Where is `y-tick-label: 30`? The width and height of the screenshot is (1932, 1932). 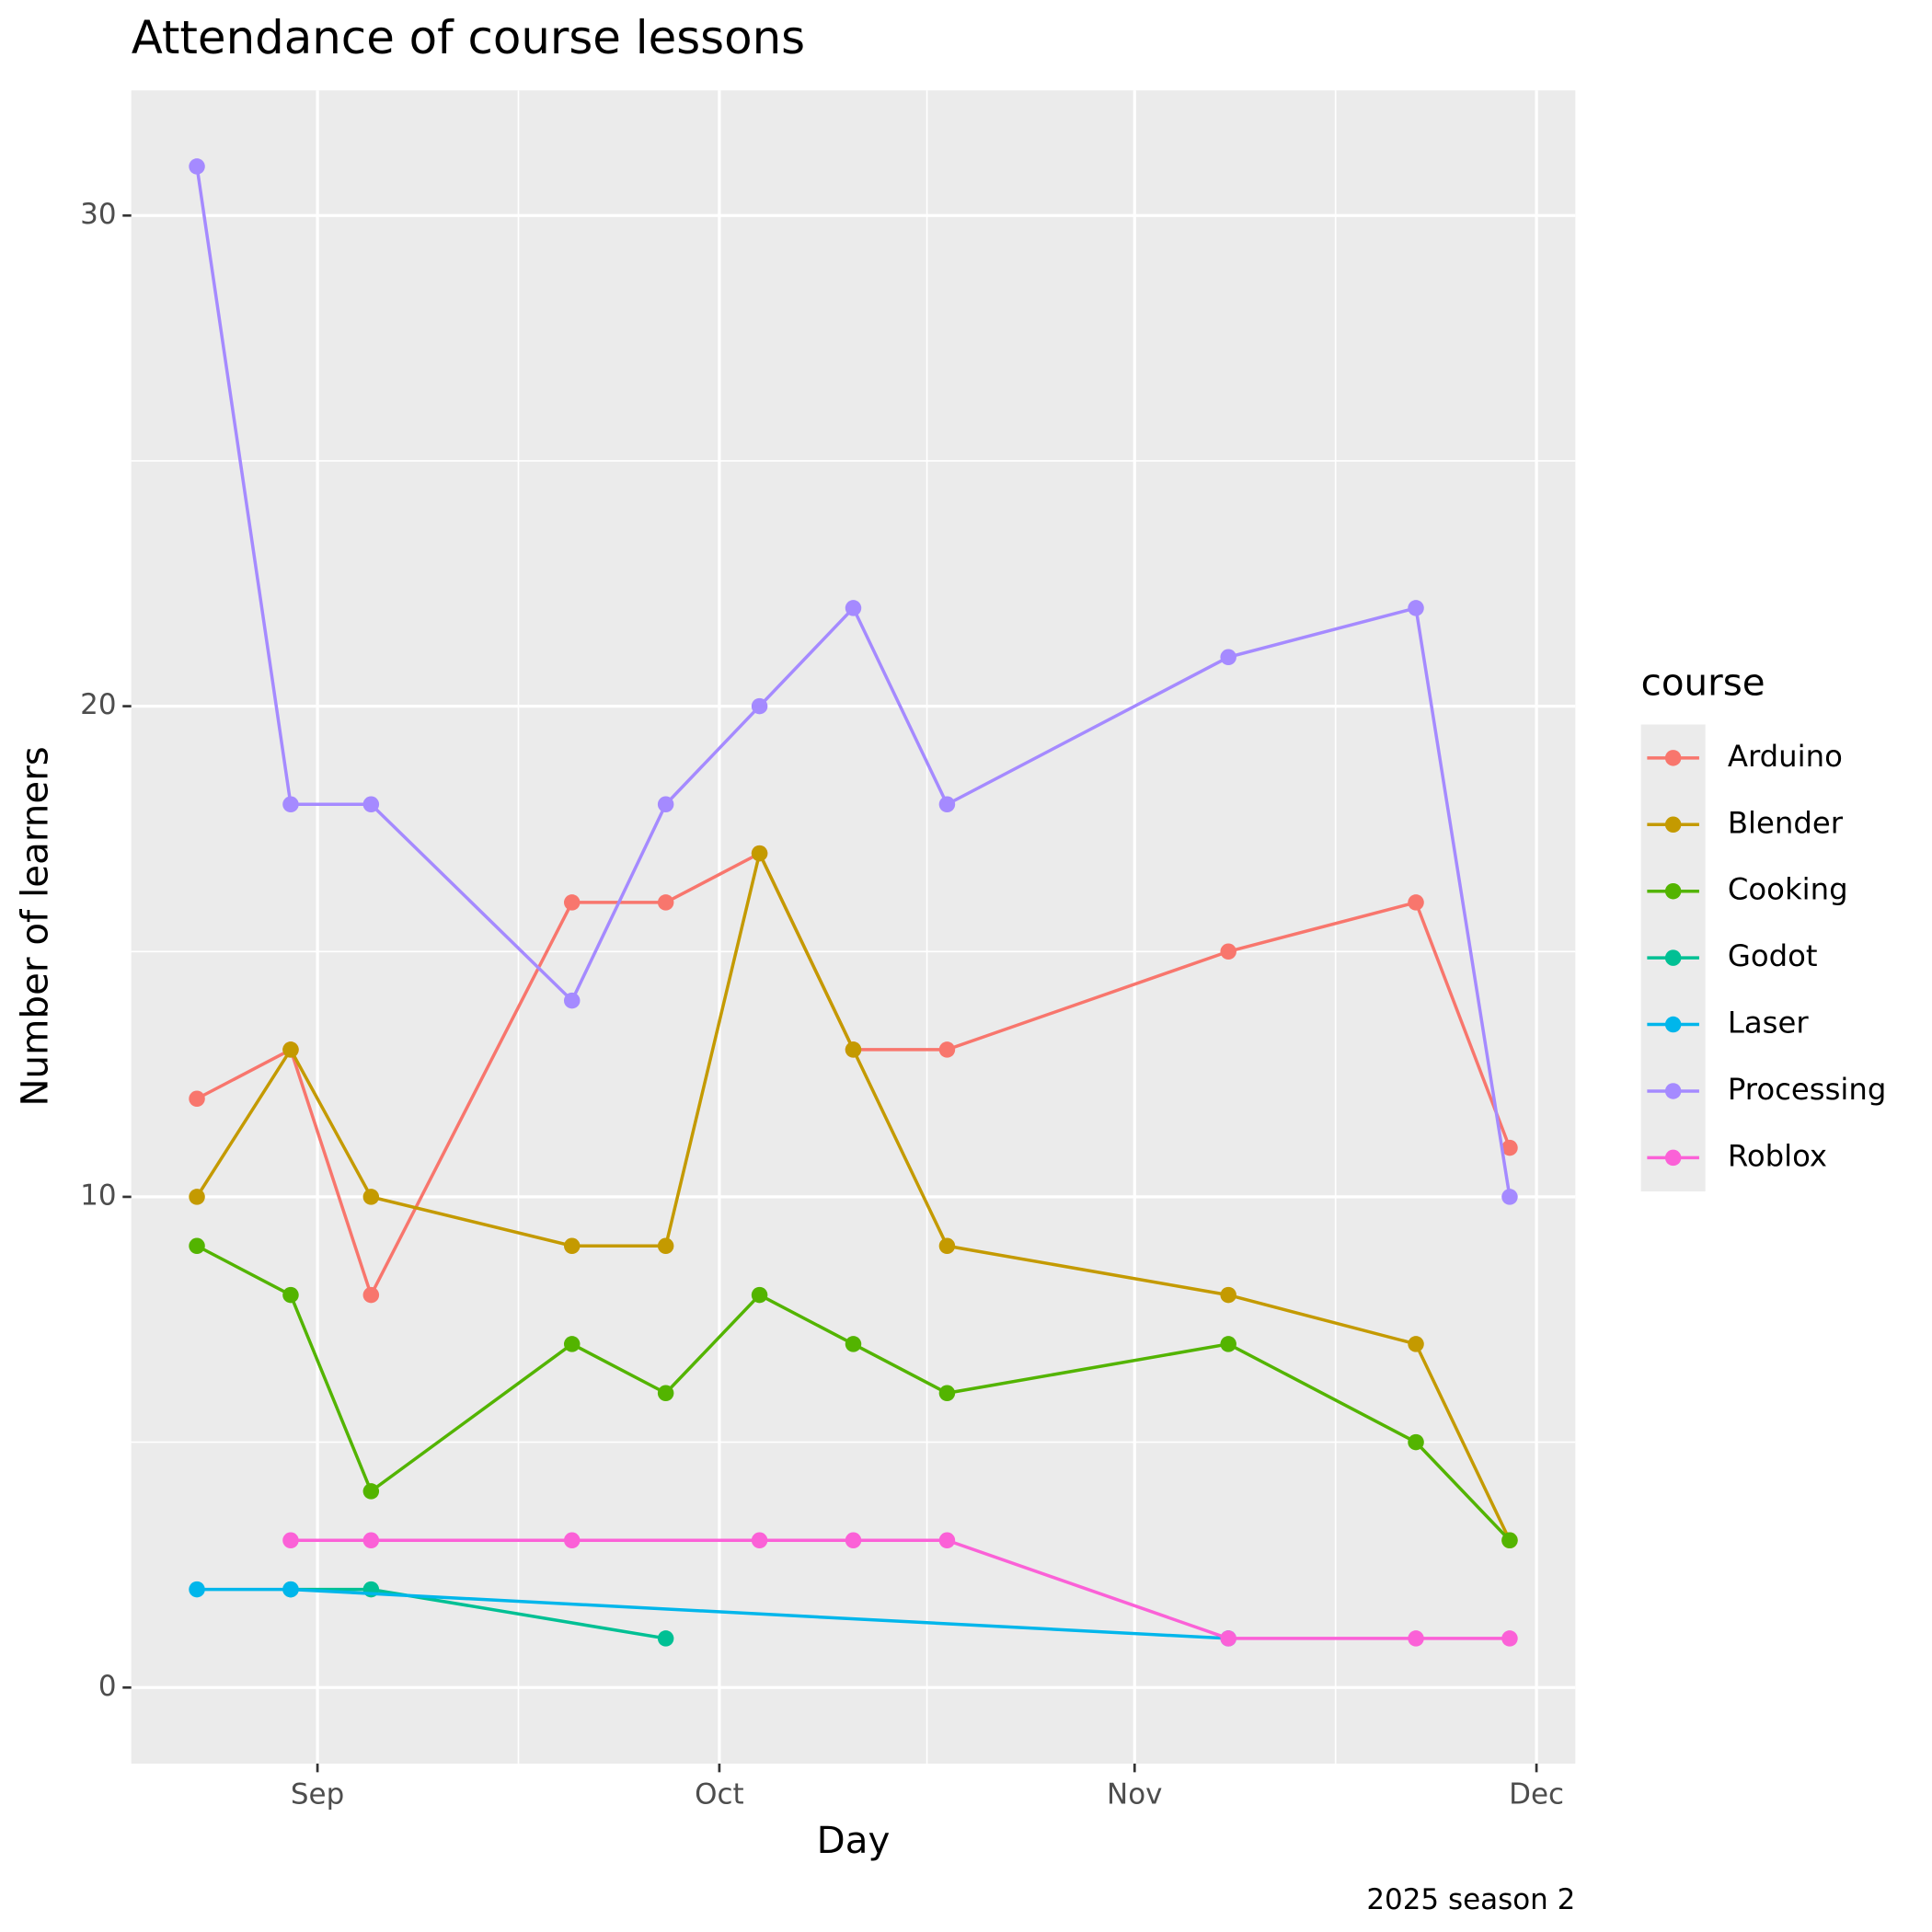 y-tick-label: 30 is located at coordinates (98, 214).